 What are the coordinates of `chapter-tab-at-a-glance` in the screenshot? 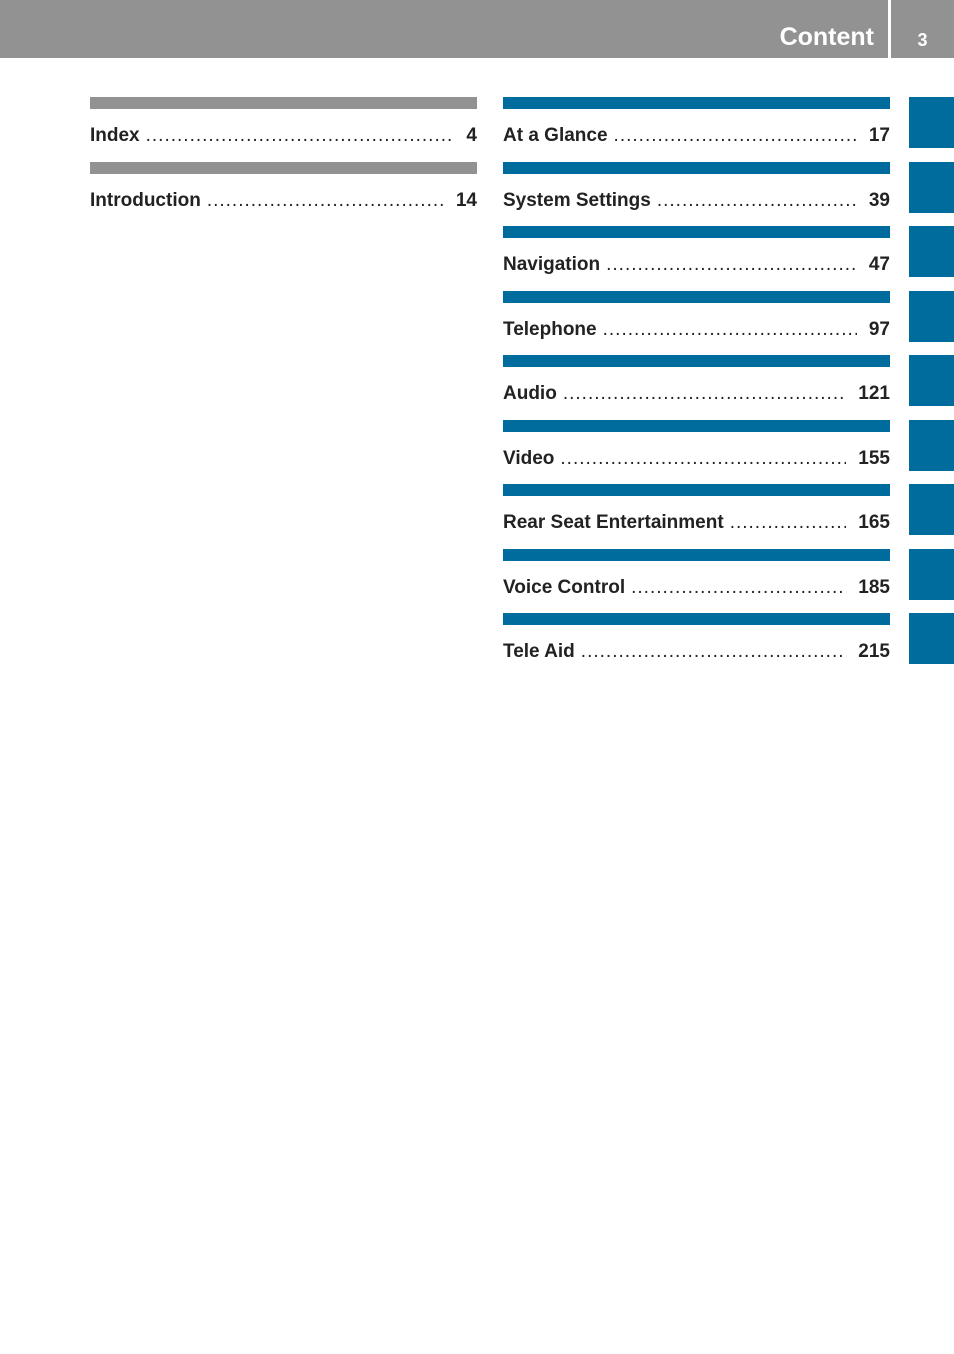 It's located at (931, 122).